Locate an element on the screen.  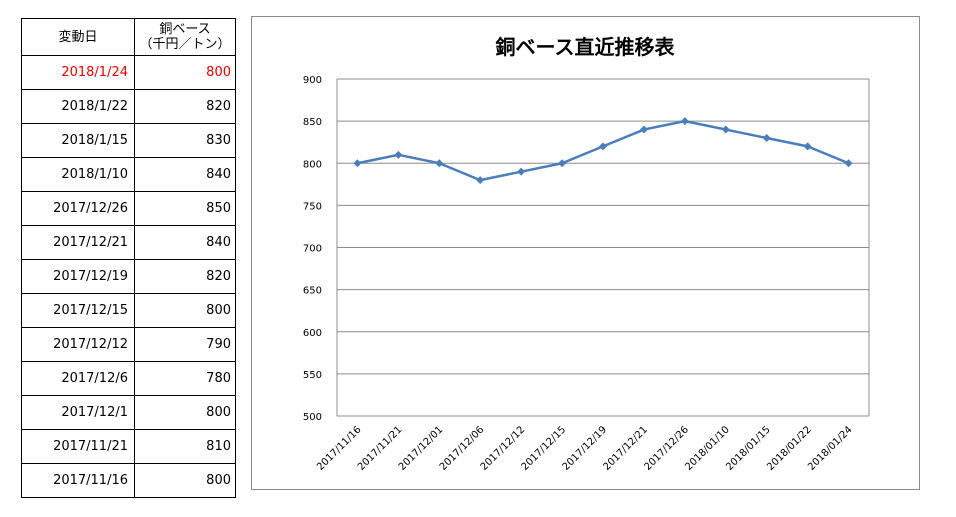
row-date: 2017/12/6 is located at coordinates (78, 378).